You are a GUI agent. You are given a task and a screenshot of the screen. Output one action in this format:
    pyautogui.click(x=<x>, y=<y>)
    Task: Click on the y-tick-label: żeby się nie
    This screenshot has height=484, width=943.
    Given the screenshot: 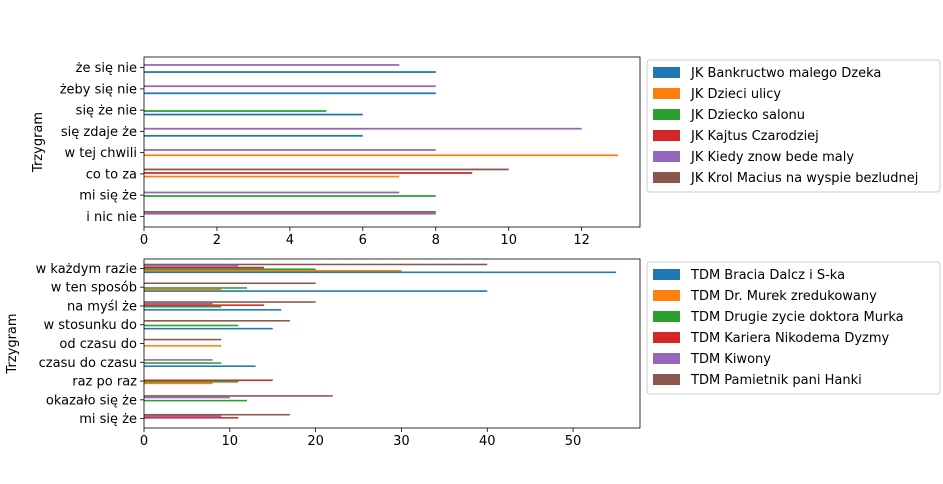 What is the action you would take?
    pyautogui.click(x=98, y=89)
    